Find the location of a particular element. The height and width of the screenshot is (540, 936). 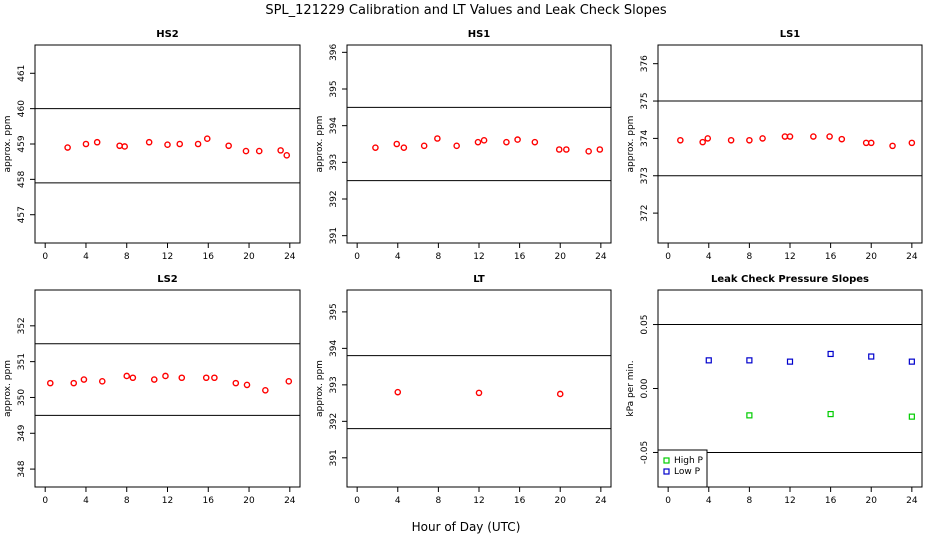

y-tick-label: 350 is located at coordinates (22, 397).